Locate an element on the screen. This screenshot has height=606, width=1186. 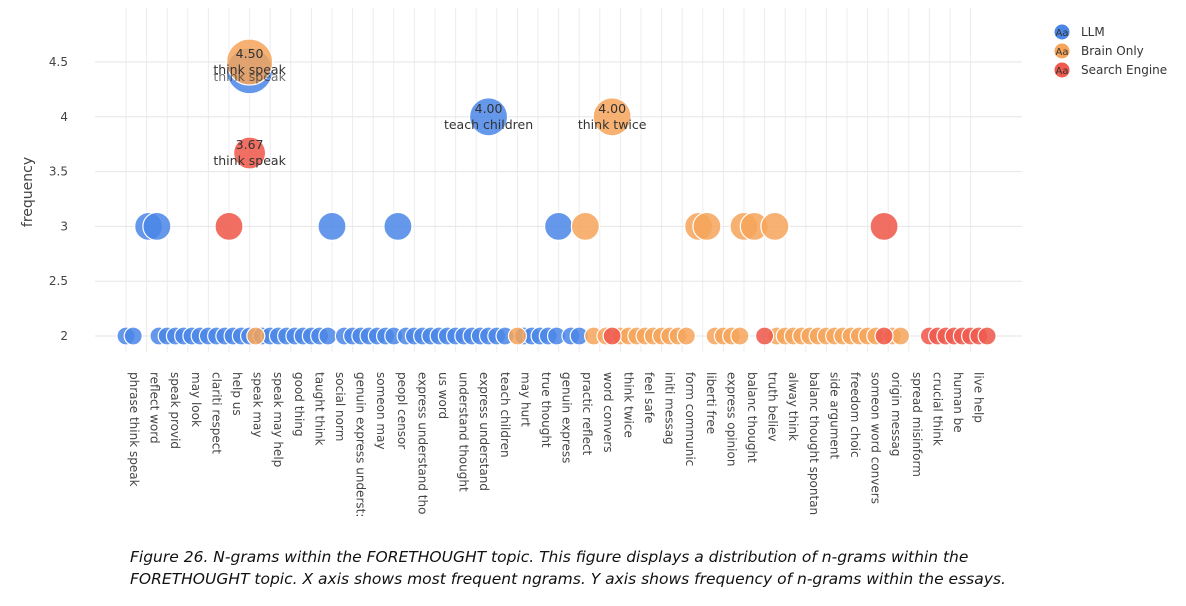
x-tick-label: practic reflect is located at coordinates (587, 414).